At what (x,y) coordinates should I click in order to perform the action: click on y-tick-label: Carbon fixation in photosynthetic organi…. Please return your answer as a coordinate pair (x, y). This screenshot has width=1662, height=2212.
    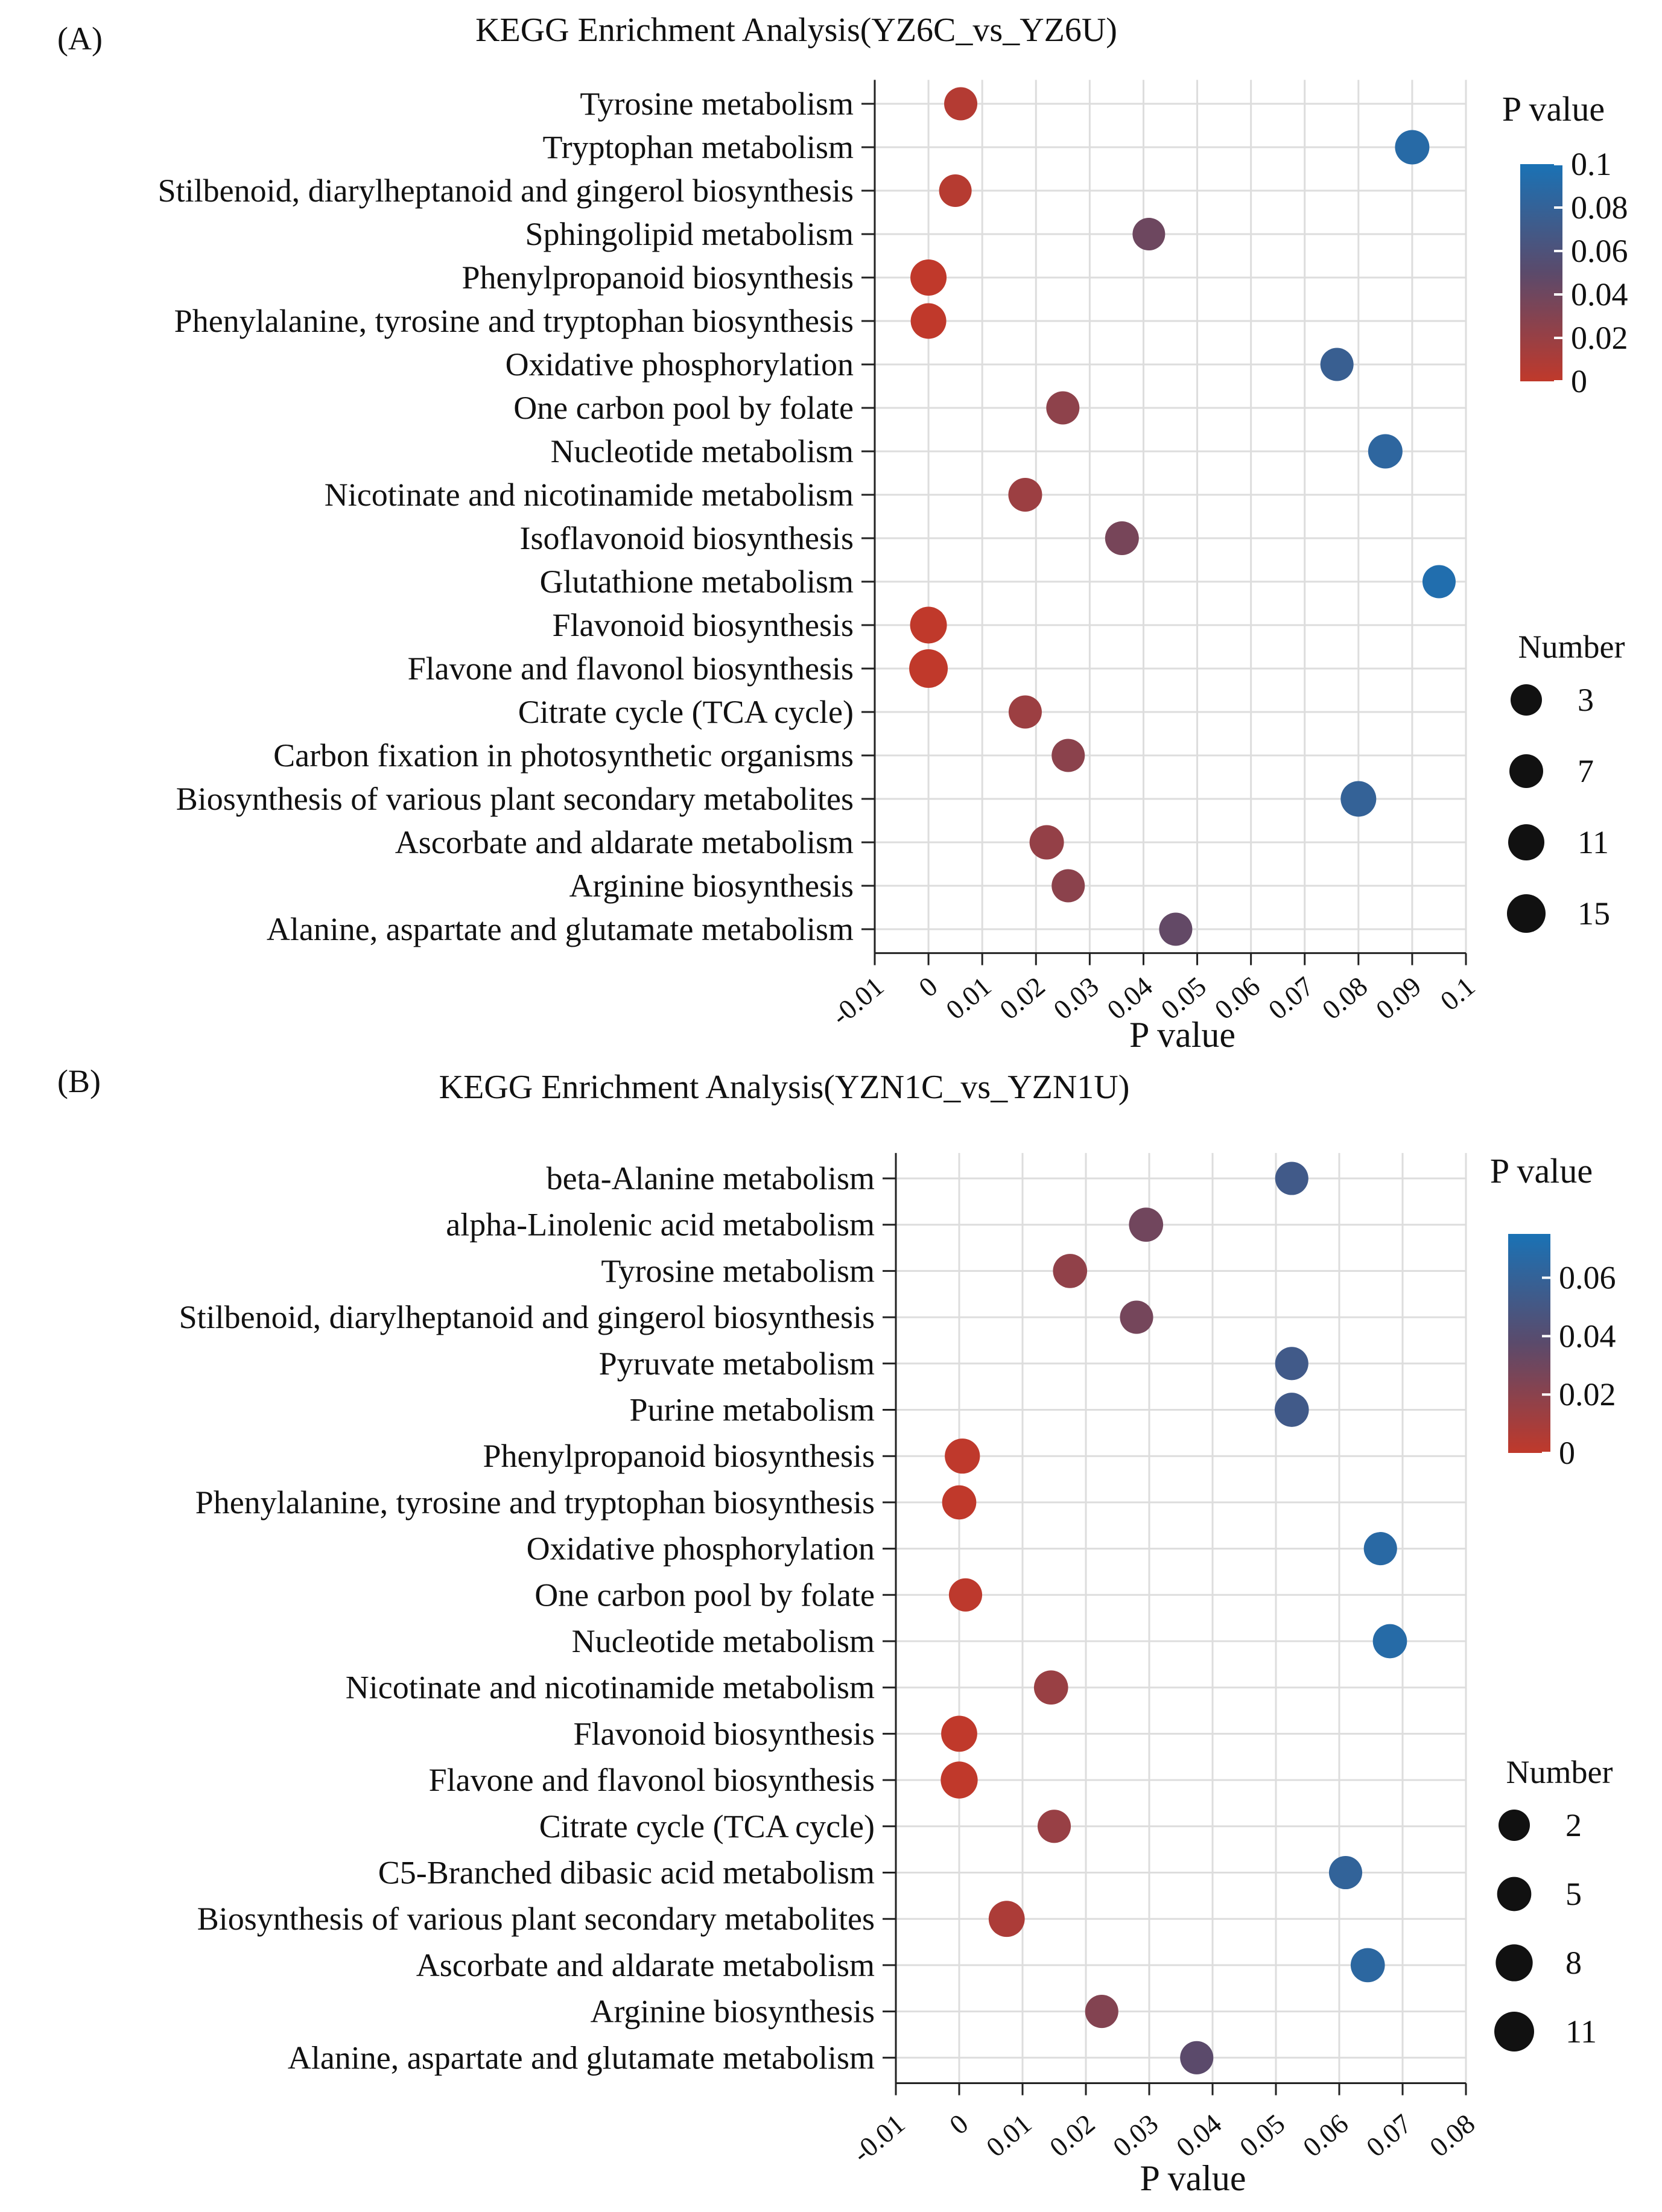
    Looking at the image, I should click on (563, 755).